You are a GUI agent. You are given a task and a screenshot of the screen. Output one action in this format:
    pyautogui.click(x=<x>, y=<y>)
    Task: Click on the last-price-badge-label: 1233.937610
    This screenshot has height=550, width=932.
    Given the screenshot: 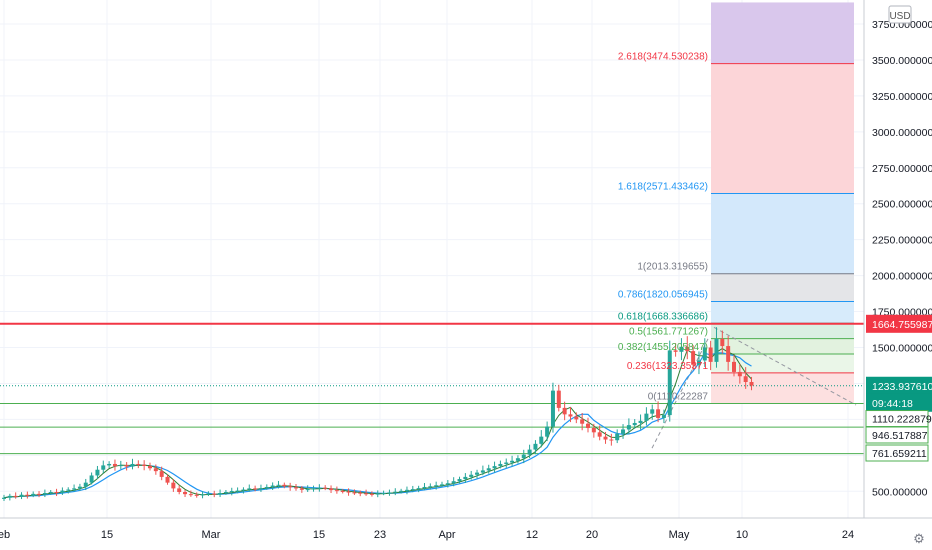 What is the action you would take?
    pyautogui.click(x=902, y=387)
    